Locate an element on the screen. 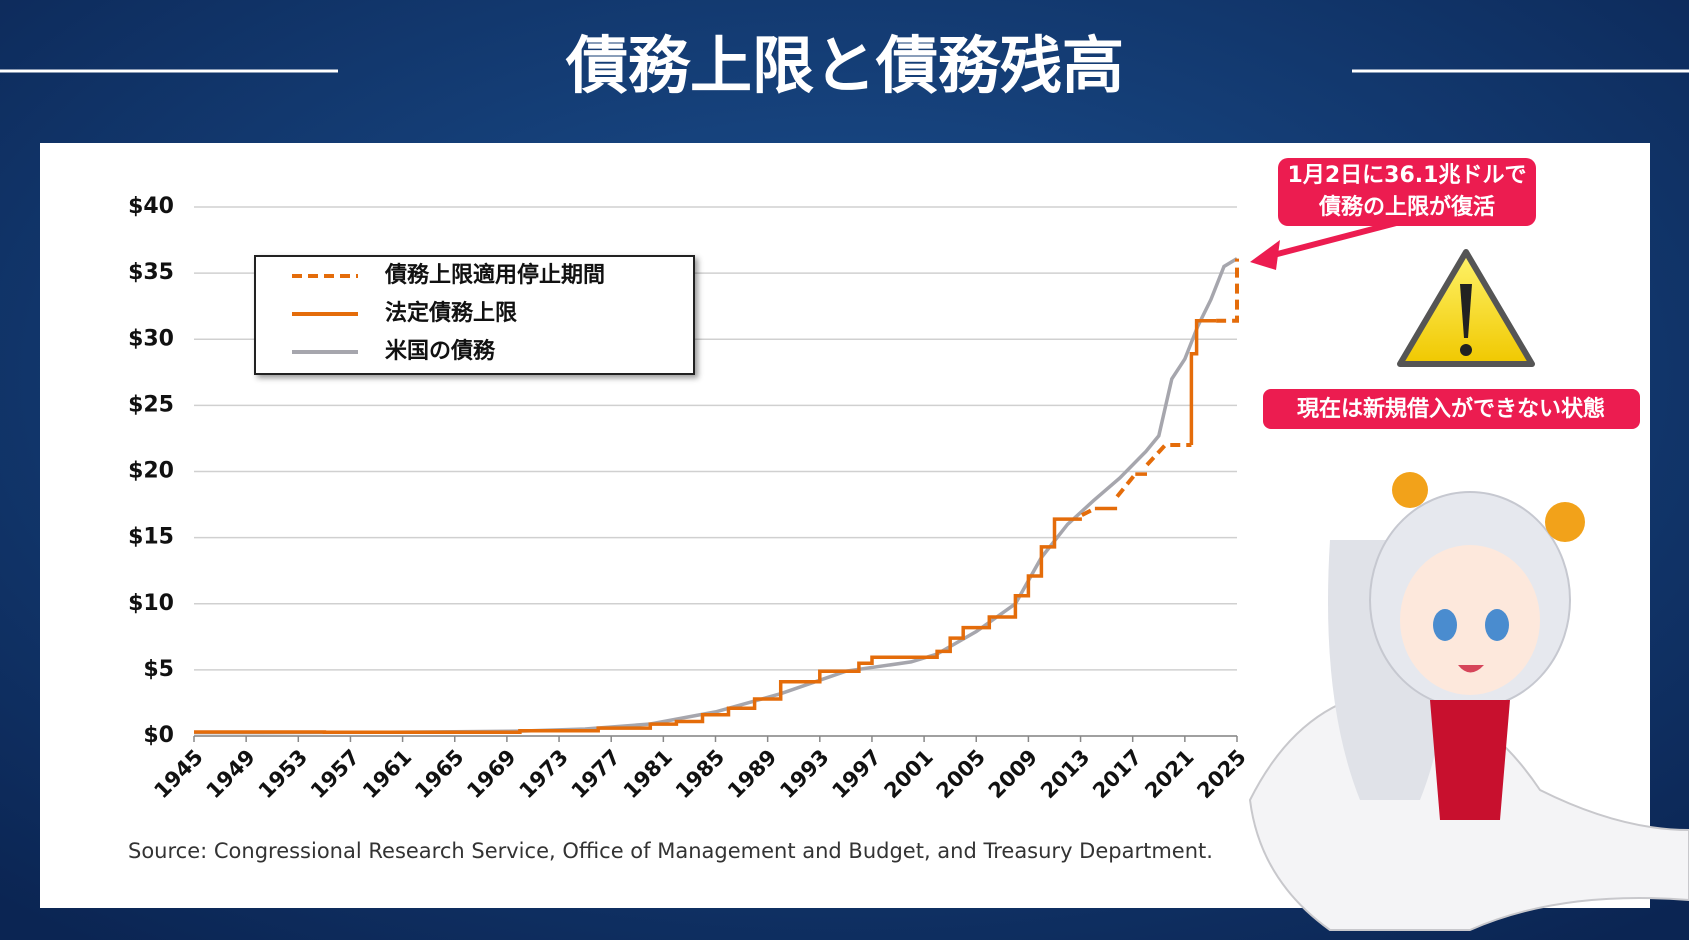  slide-title: 債務上限と債務残高 is located at coordinates (844, 65).